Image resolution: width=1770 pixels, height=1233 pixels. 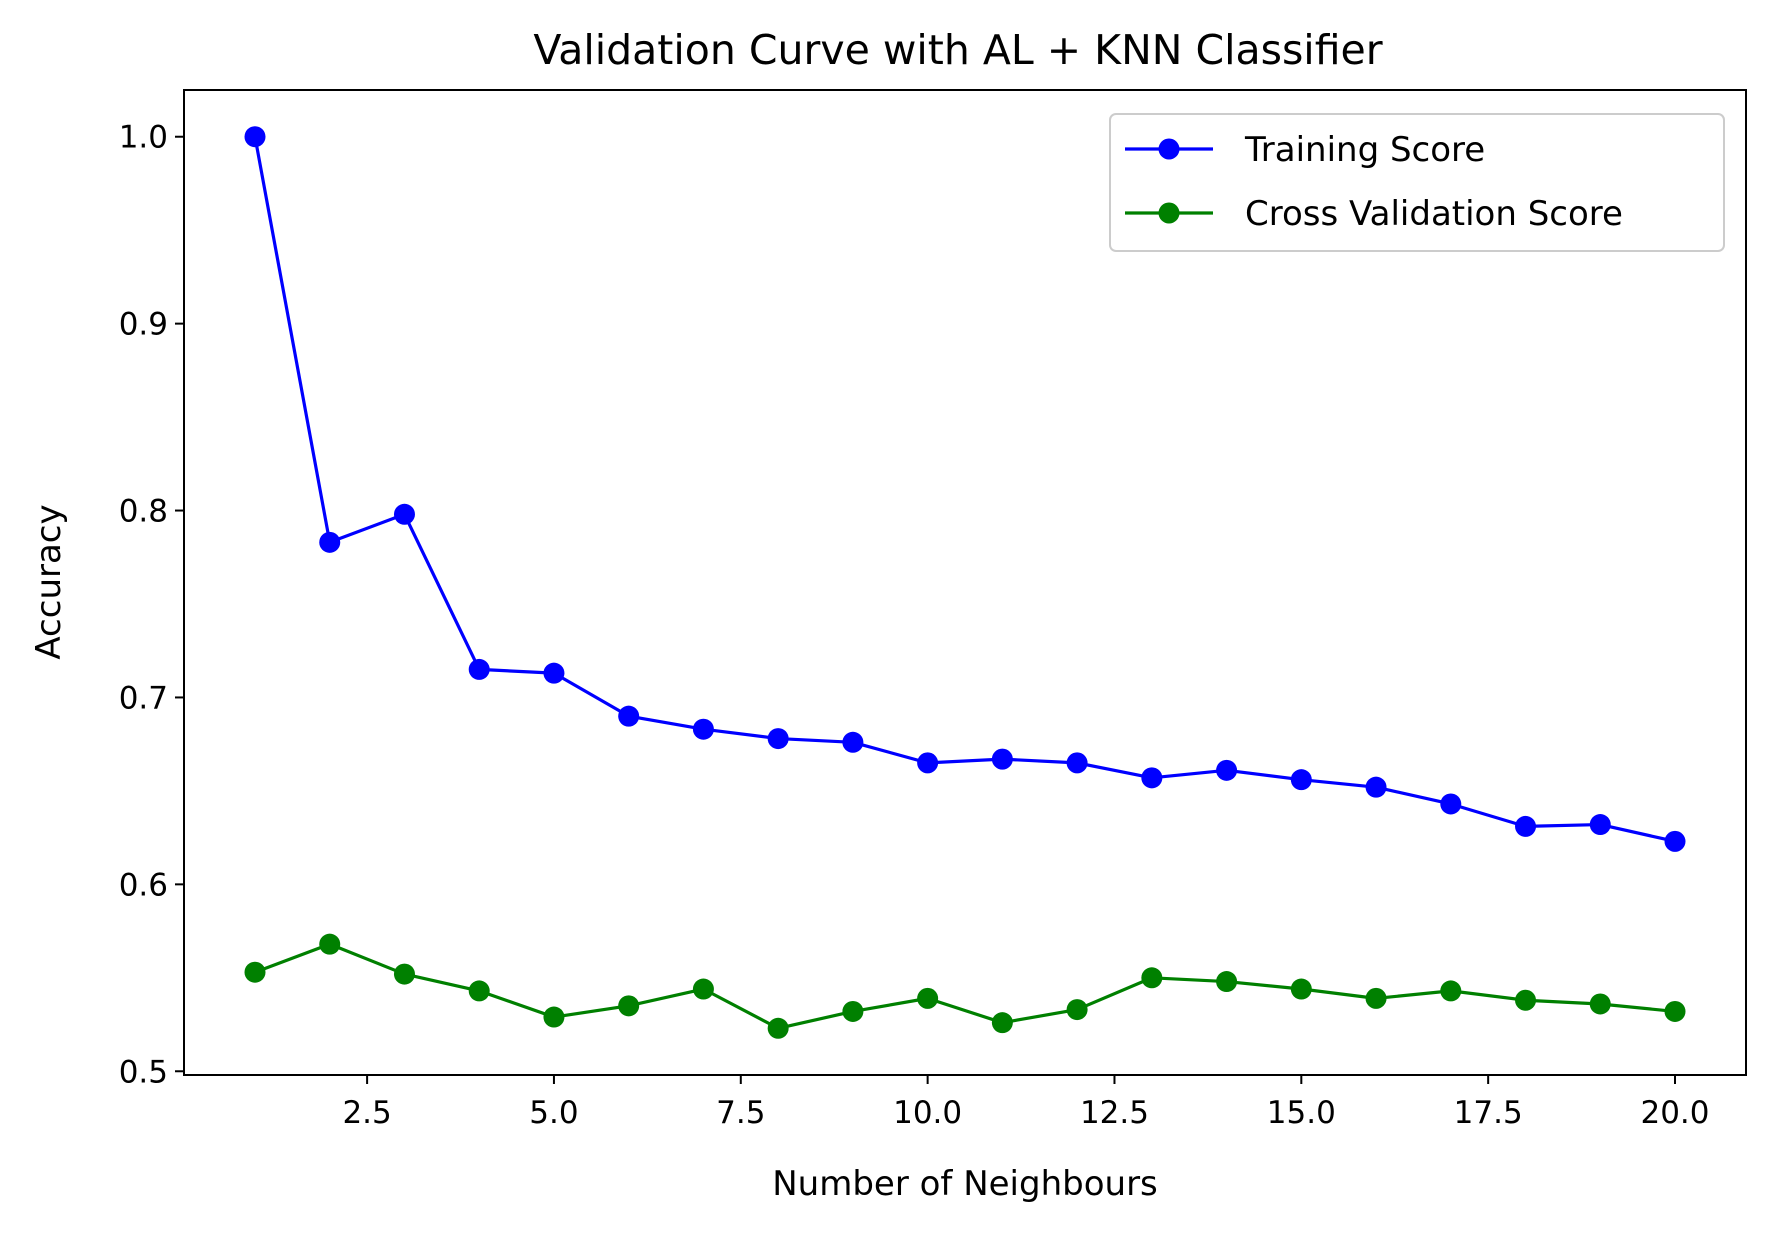 I want to click on y-axis-ticks: 0.5 0.6 0.7 0.8 0.9 1.0, so click(x=151, y=605).